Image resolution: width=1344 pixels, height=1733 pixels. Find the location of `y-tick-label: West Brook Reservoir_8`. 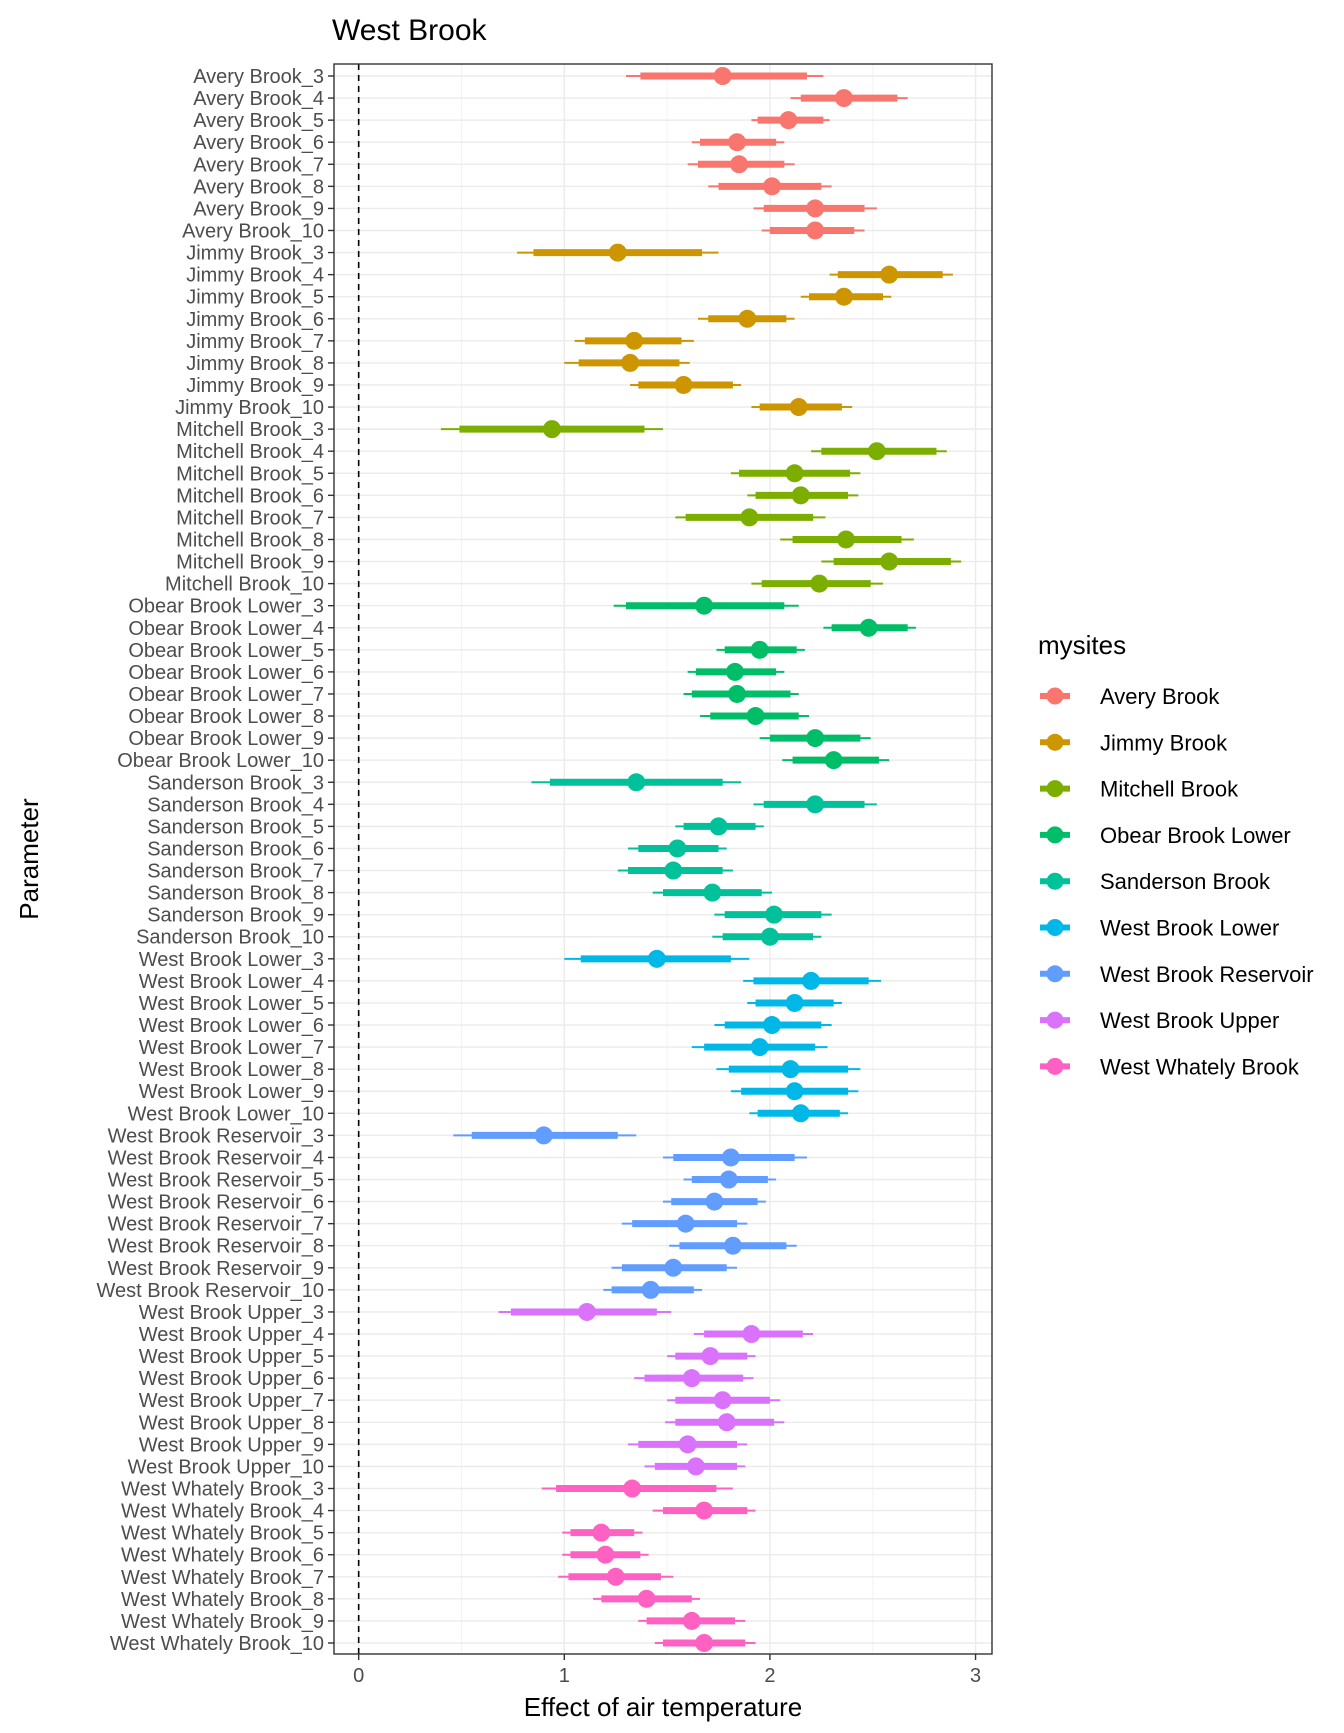

y-tick-label: West Brook Reservoir_8 is located at coordinates (216, 1247).